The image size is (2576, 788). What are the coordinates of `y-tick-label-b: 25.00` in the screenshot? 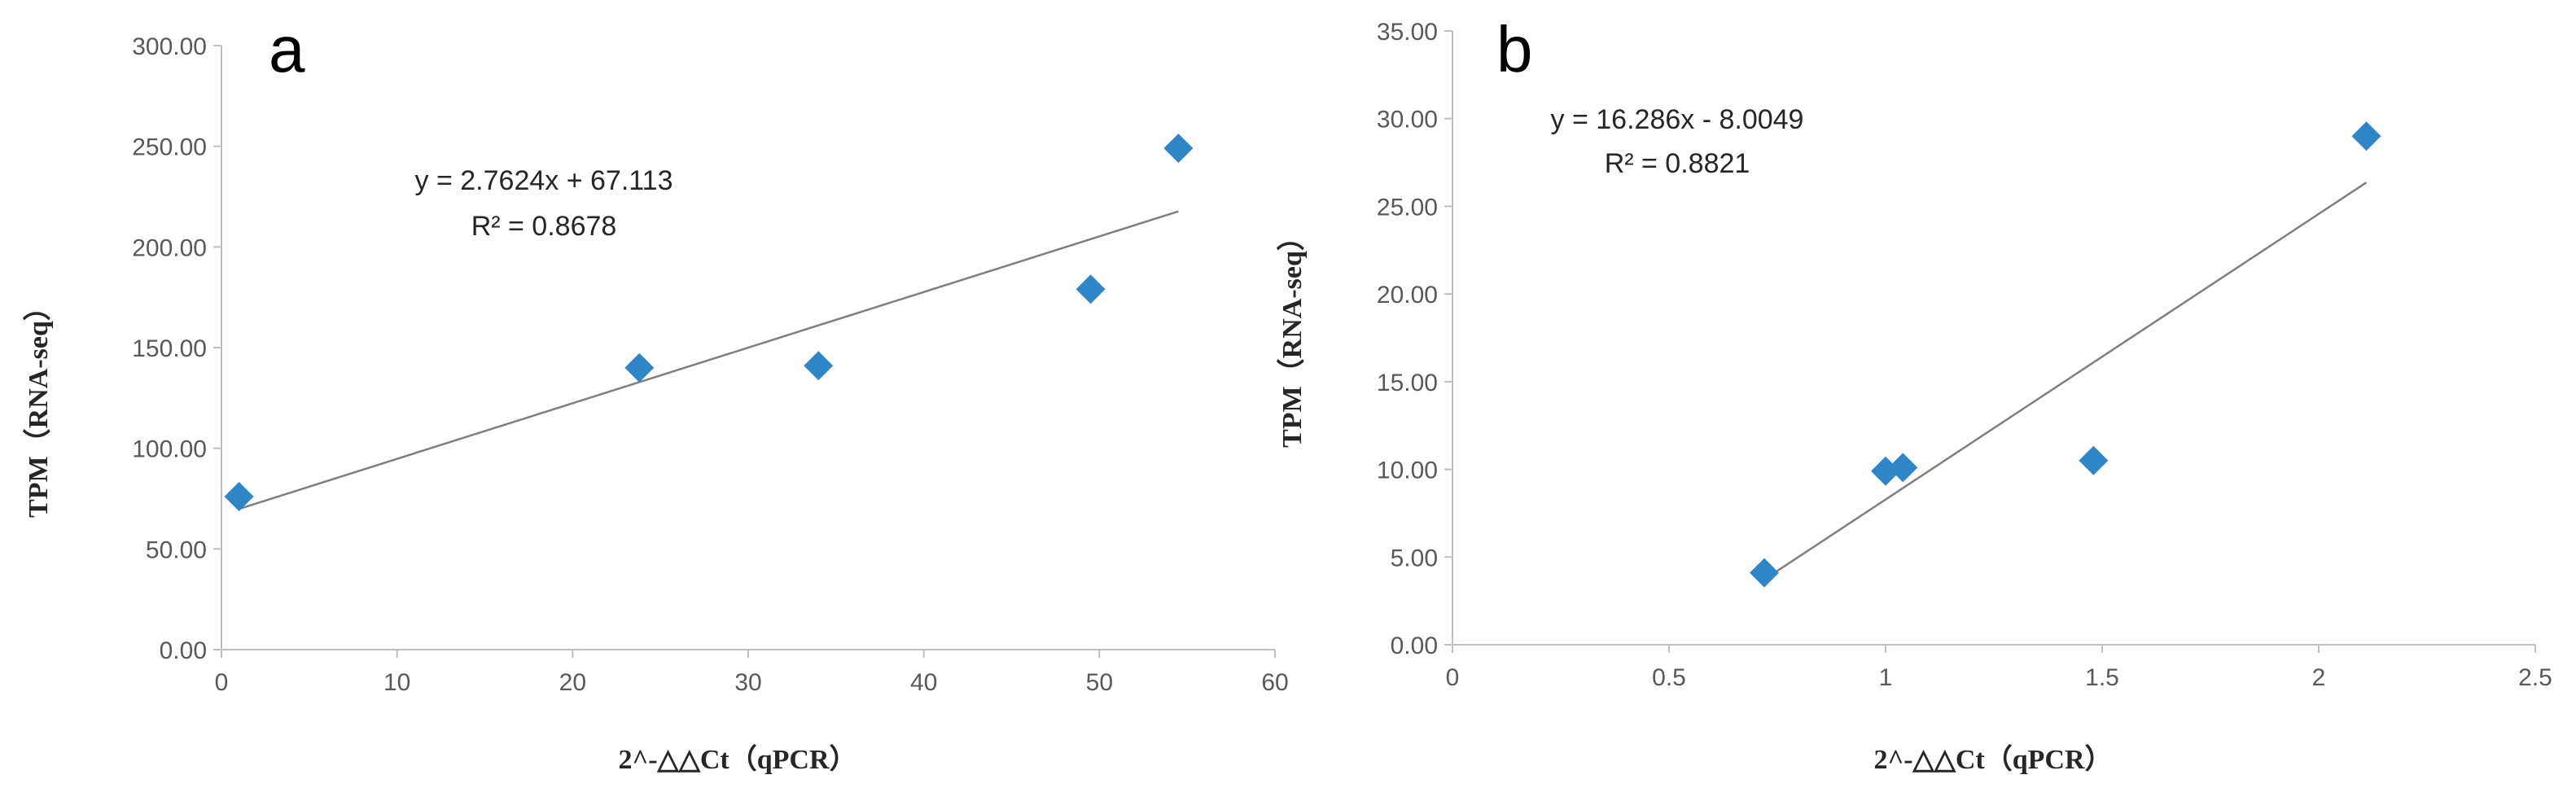 It's located at (1407, 207).